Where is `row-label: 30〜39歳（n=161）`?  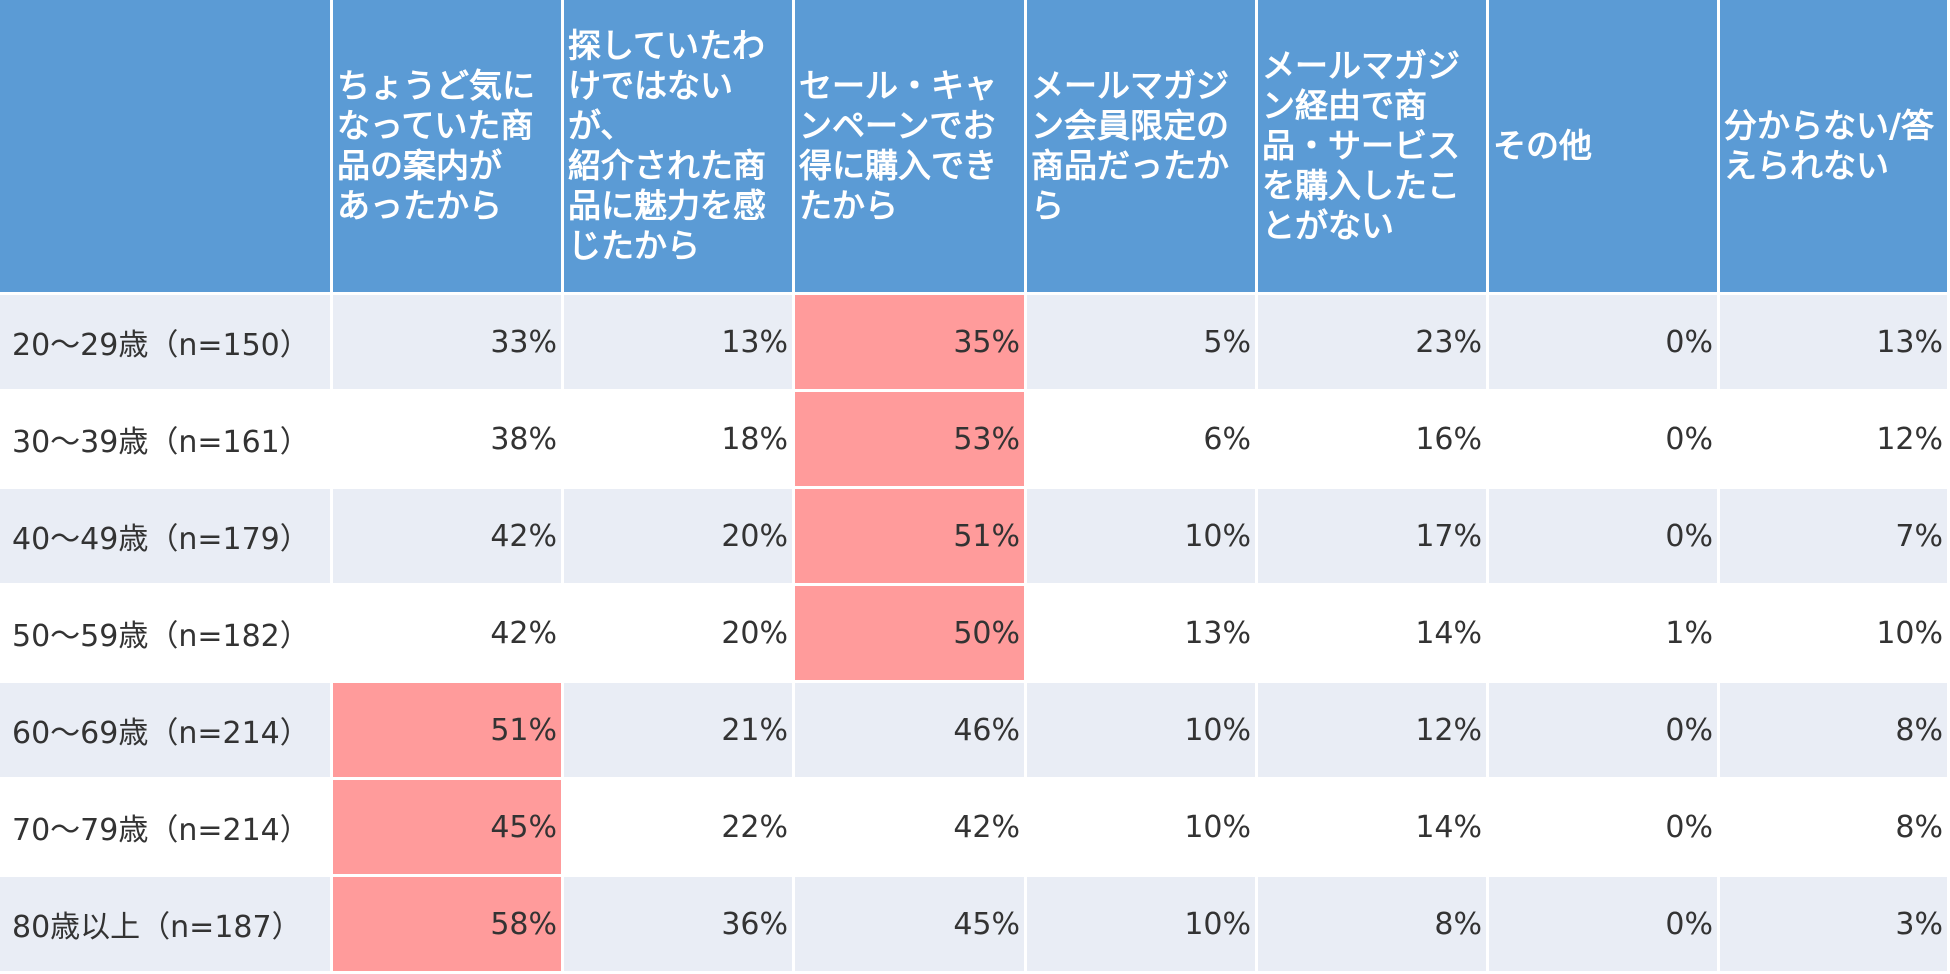
row-label: 30〜39歳（n=161） is located at coordinates (166, 440).